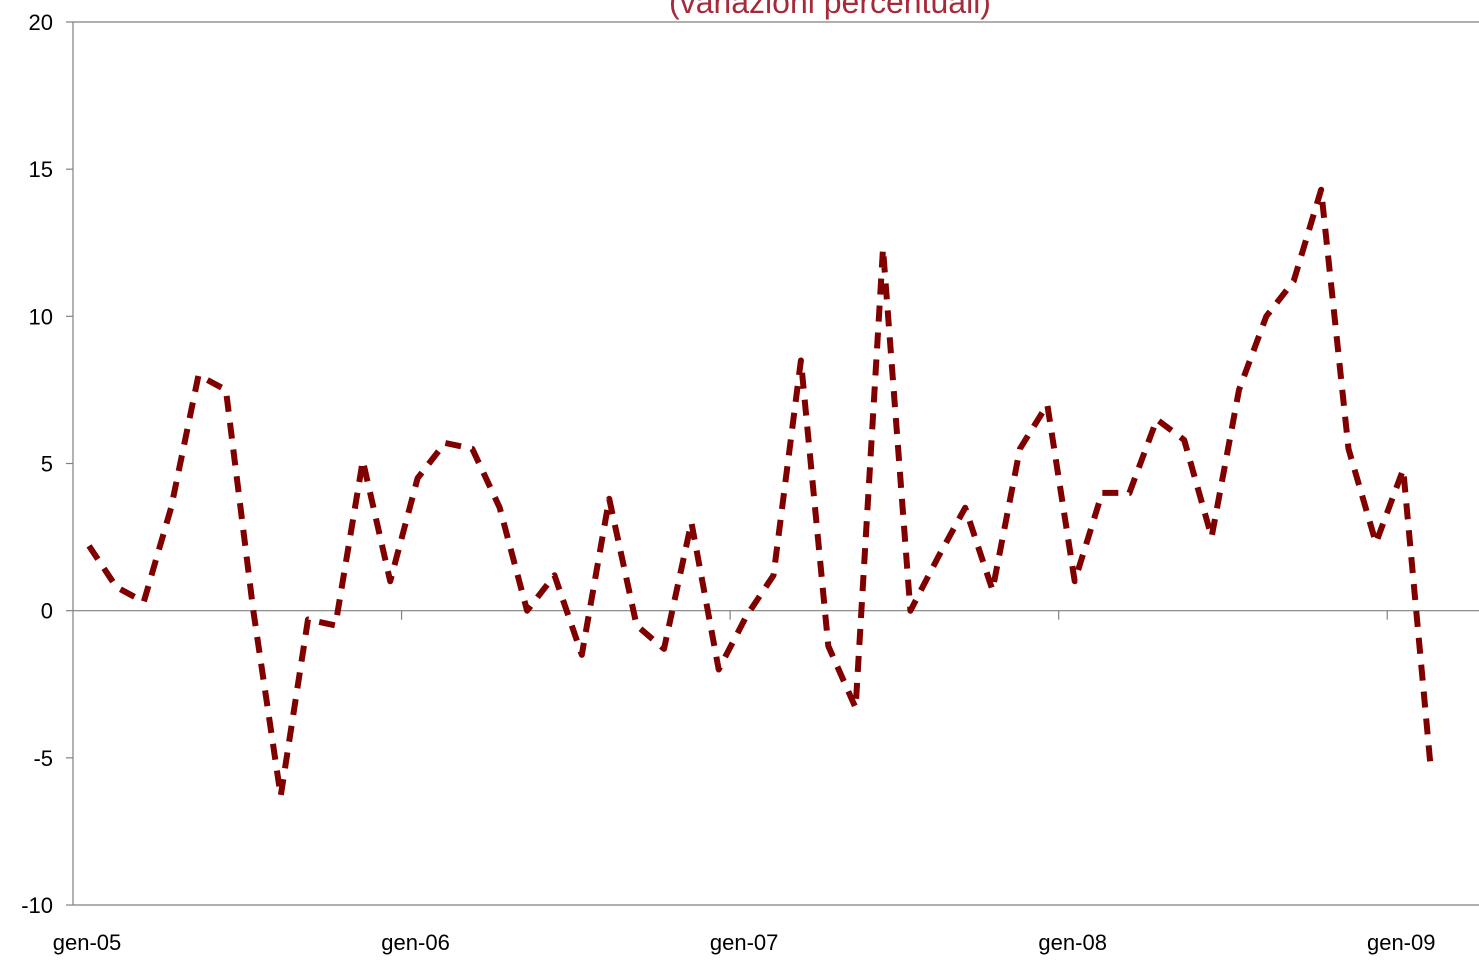 The height and width of the screenshot is (965, 1479). I want to click on y-tick-label: 15, so click(41, 169).